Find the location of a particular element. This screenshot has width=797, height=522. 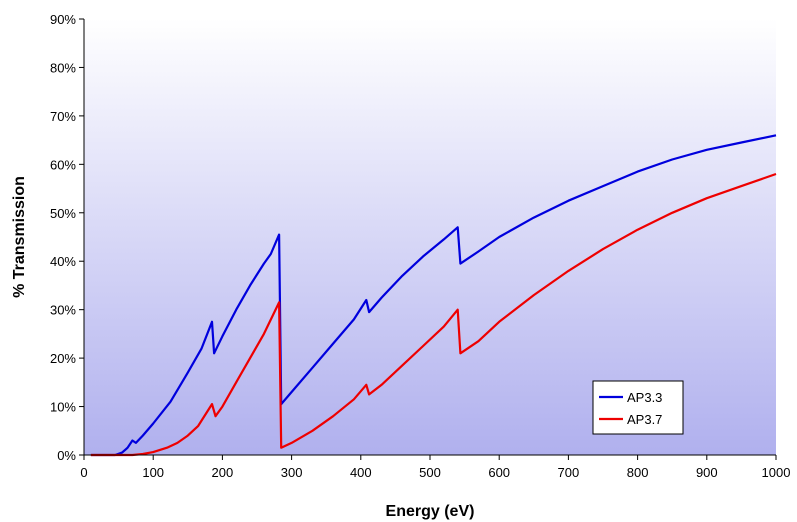

x-tick-label: 400 is located at coordinates (361, 472).